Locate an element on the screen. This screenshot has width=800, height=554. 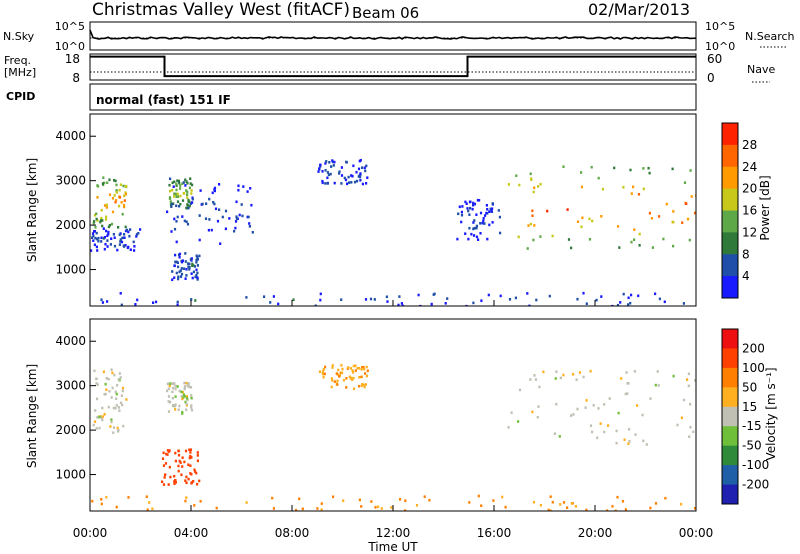
colorbar-tick-label: 24 is located at coordinates (749, 167).